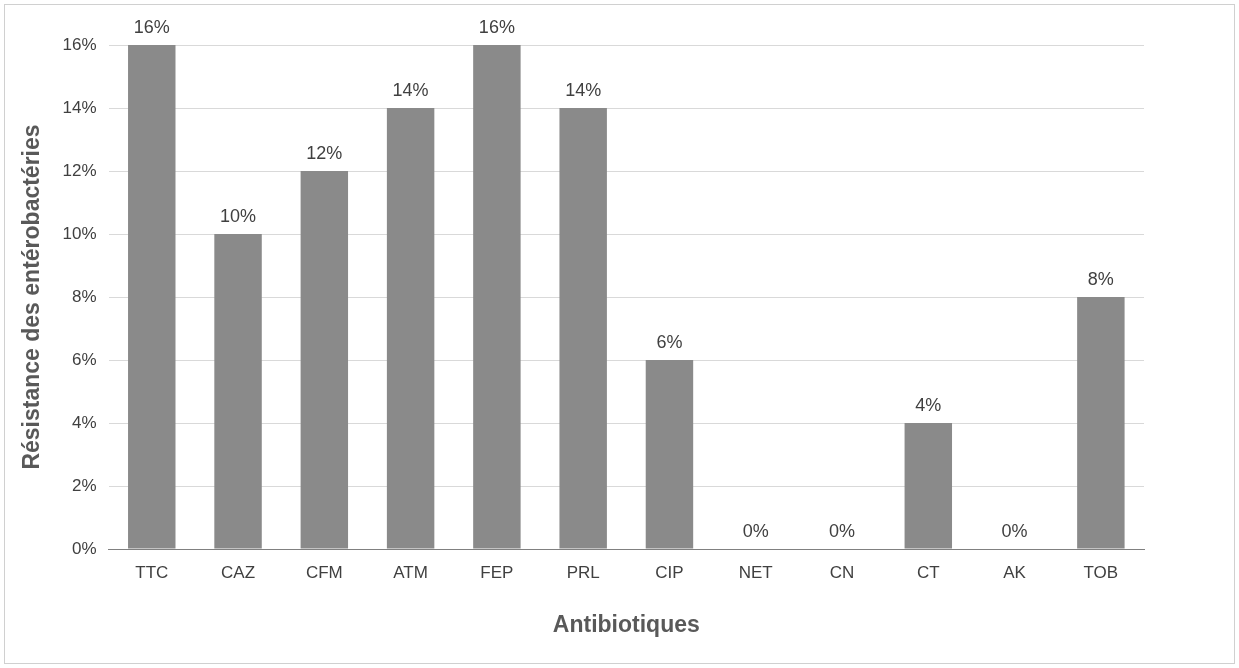 Image resolution: width=1239 pixels, height=668 pixels. I want to click on x-tick-label: ATM, so click(410, 572).